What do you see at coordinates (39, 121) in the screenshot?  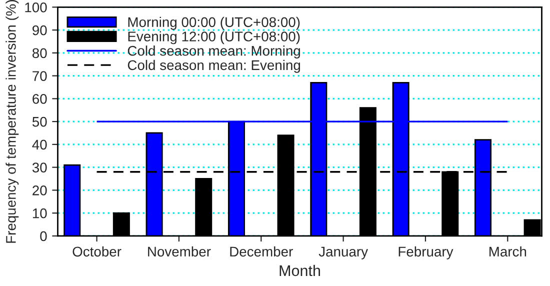 I see `y-tick-label: 50` at bounding box center [39, 121].